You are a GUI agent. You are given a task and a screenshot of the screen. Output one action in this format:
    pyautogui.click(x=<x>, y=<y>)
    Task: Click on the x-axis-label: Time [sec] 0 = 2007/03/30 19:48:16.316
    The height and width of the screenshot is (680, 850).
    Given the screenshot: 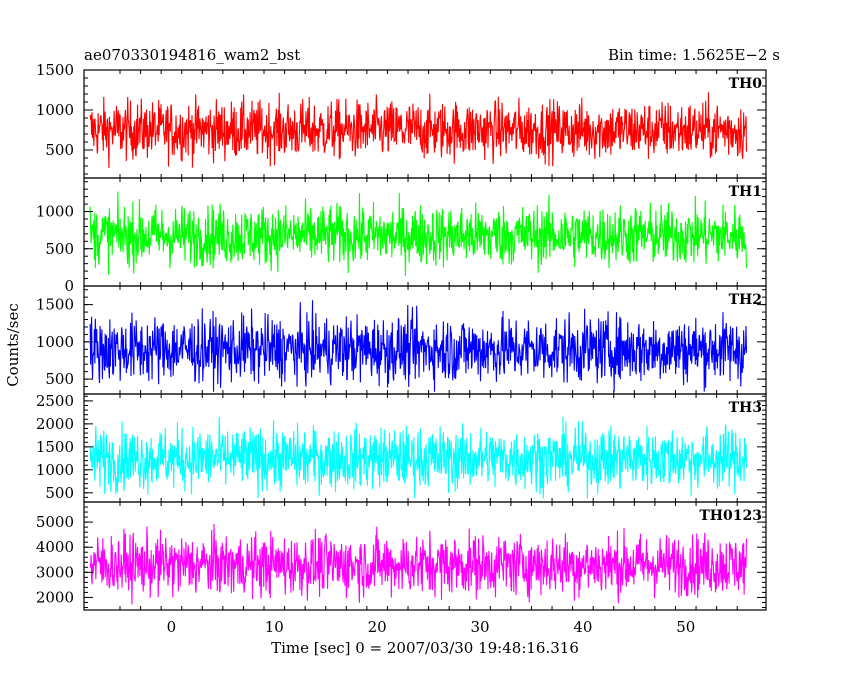 What is the action you would take?
    pyautogui.click(x=425, y=648)
    